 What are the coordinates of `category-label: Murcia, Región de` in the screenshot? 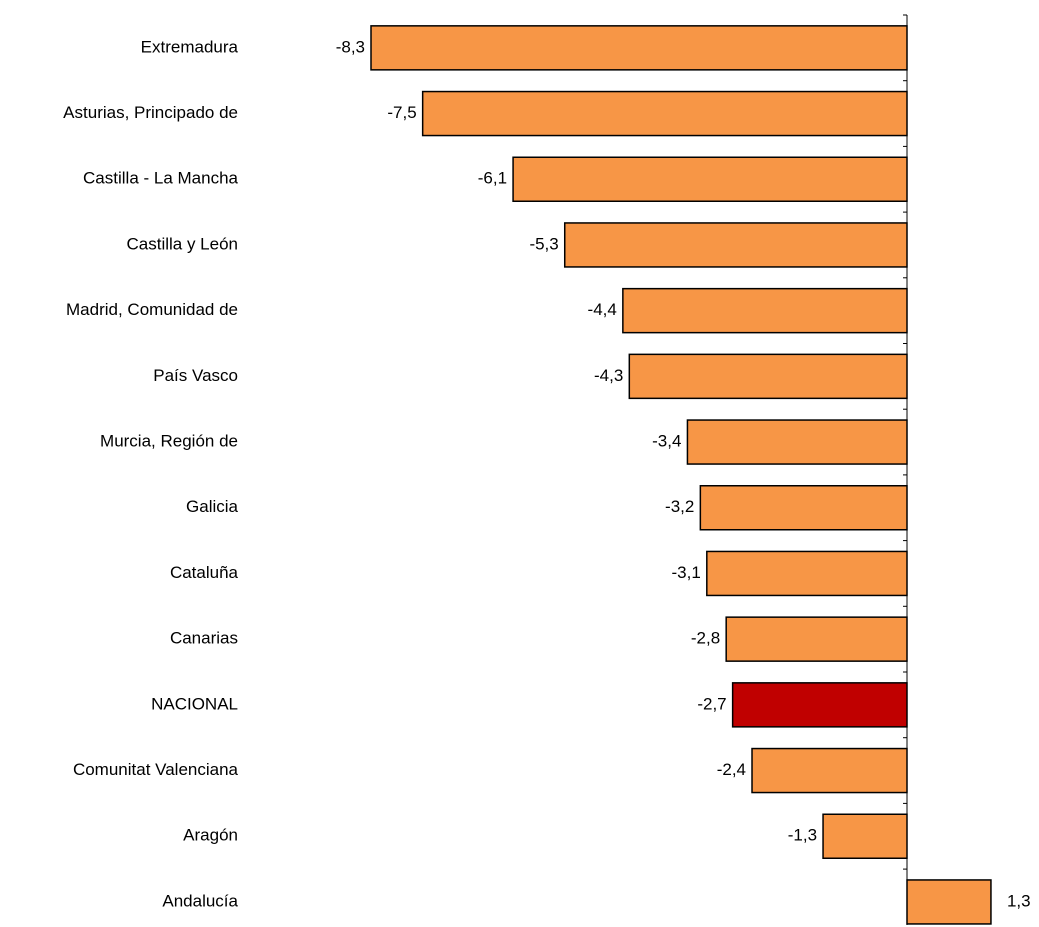 It's located at (169, 441).